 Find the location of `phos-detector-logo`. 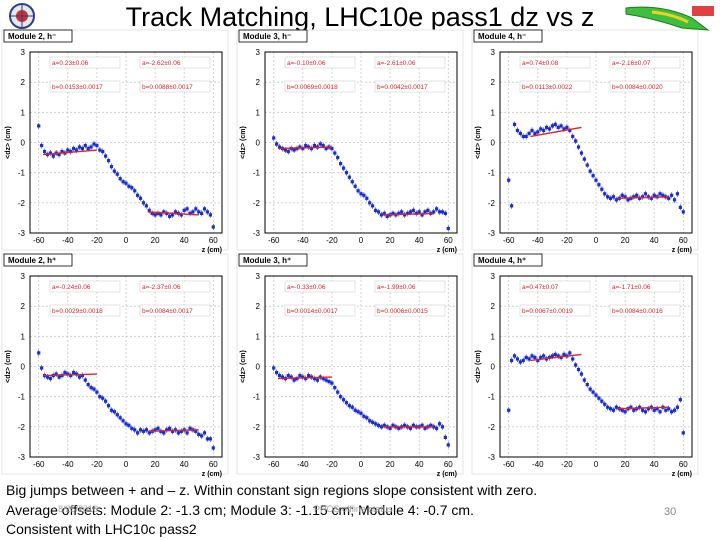

phos-detector-logo is located at coordinates (669, 18).